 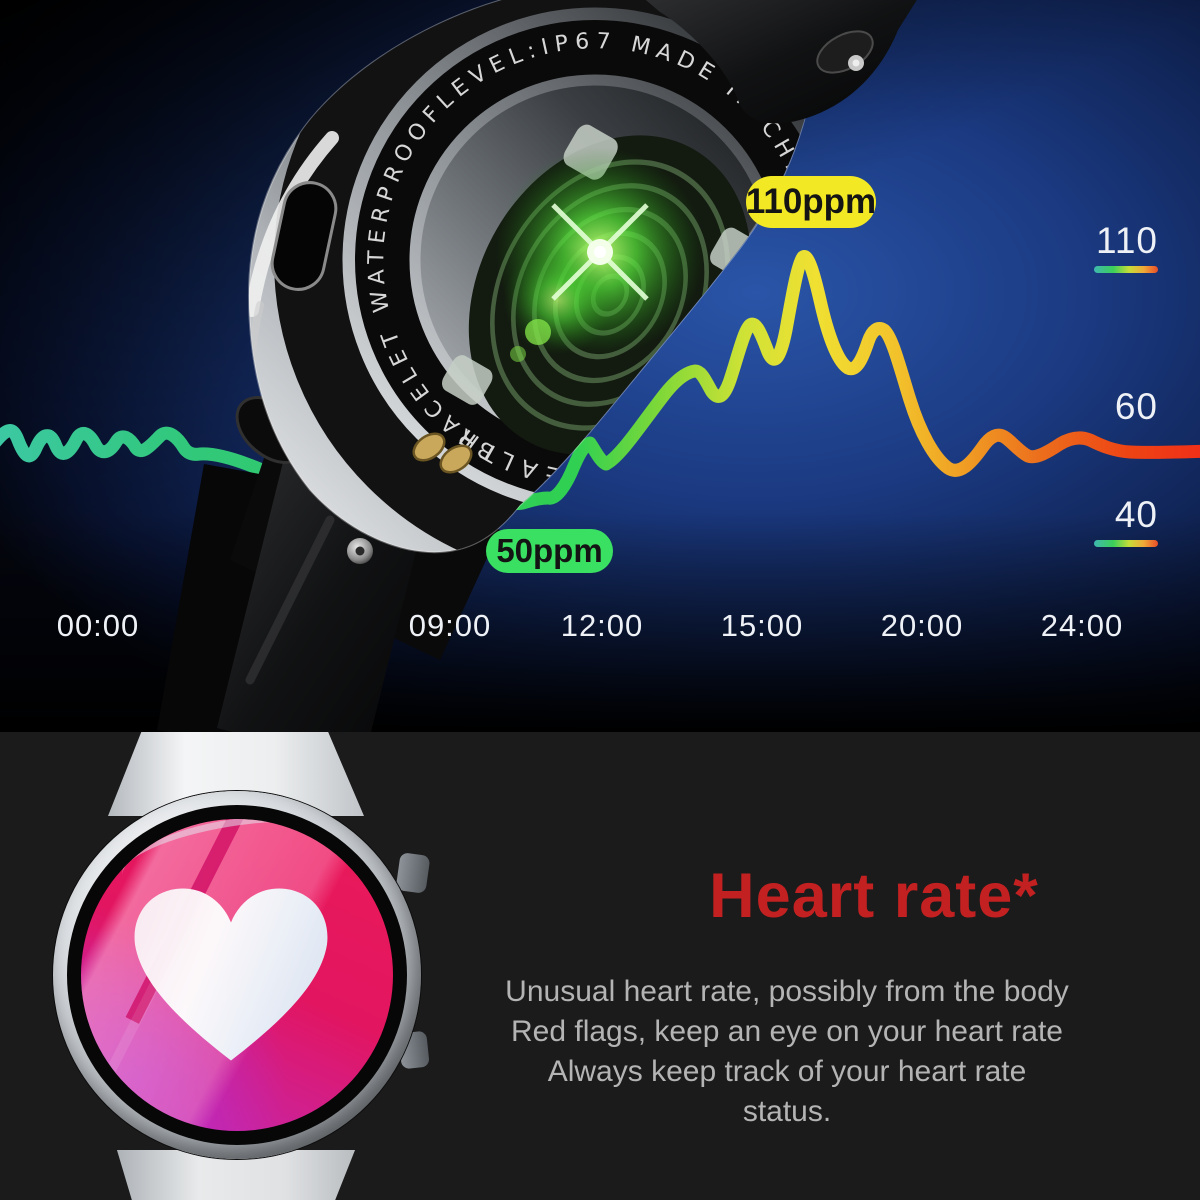 I want to click on x-axis-label-1500: 15:00, so click(x=762, y=625).